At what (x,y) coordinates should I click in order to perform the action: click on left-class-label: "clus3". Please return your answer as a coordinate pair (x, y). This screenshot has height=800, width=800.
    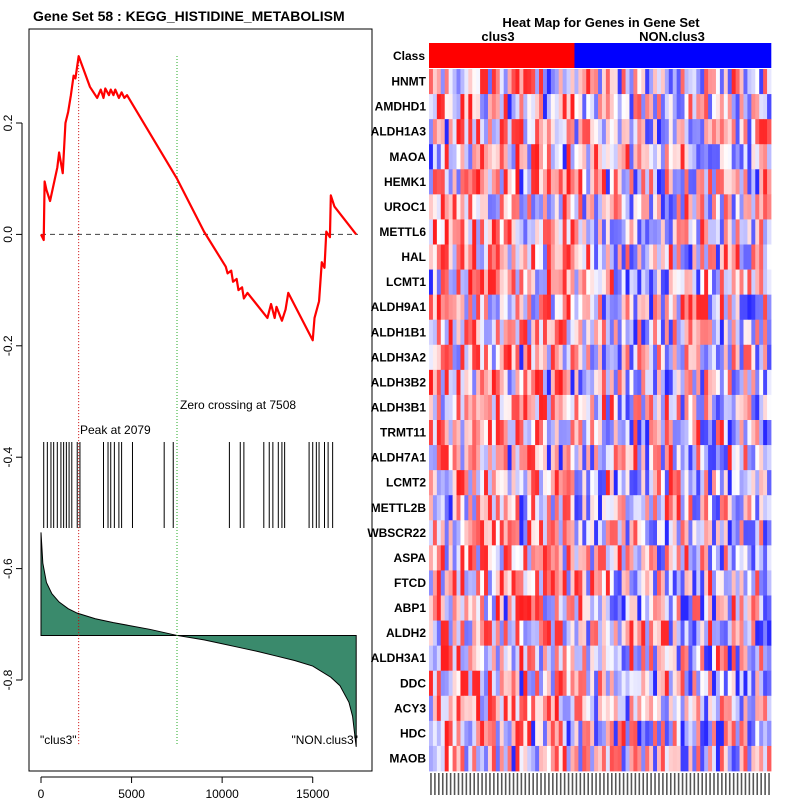
    Looking at the image, I should click on (58, 740).